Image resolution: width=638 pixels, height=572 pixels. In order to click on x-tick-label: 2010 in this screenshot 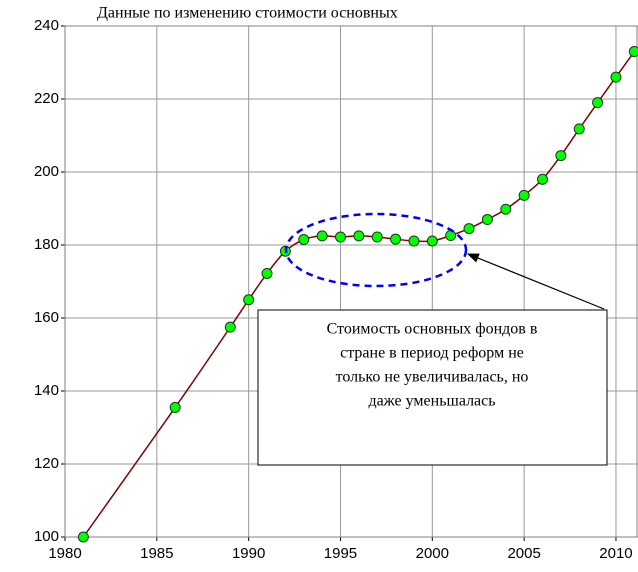, I will do `click(615, 553)`.